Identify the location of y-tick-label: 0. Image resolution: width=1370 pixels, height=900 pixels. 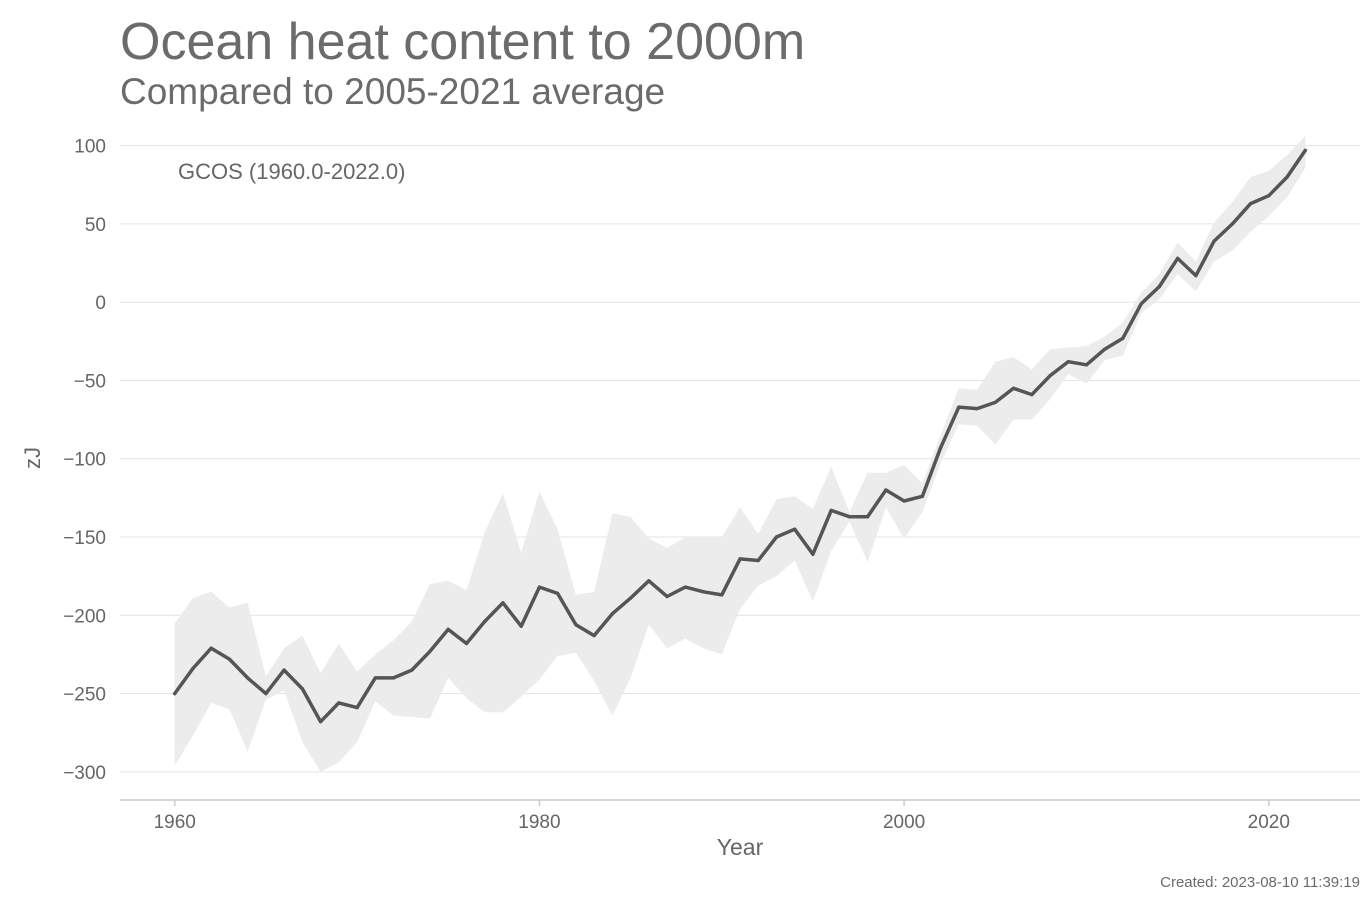
(100, 303).